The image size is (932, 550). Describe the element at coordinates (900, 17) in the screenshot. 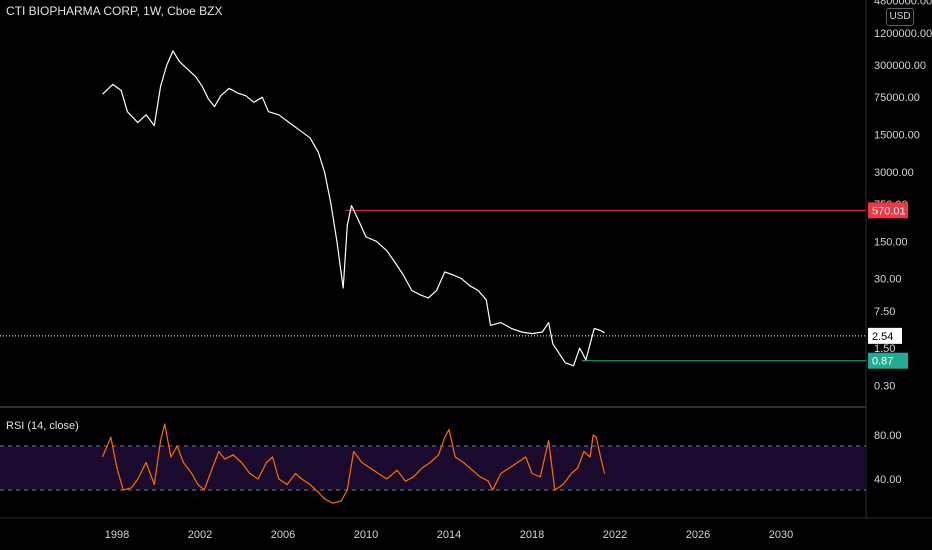

I see `currency-button: USD` at that location.